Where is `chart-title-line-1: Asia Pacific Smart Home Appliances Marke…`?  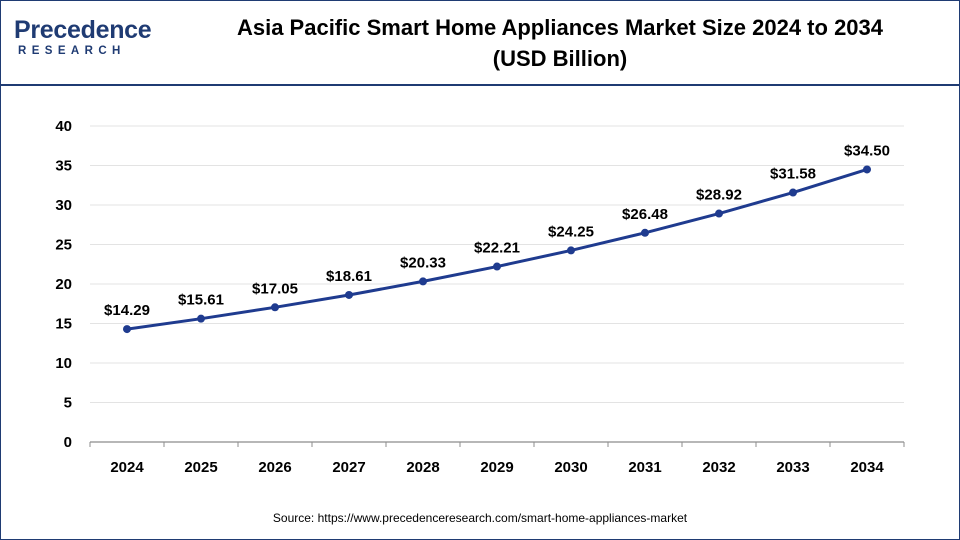 chart-title-line-1: Asia Pacific Smart Home Appliances Marke… is located at coordinates (560, 27).